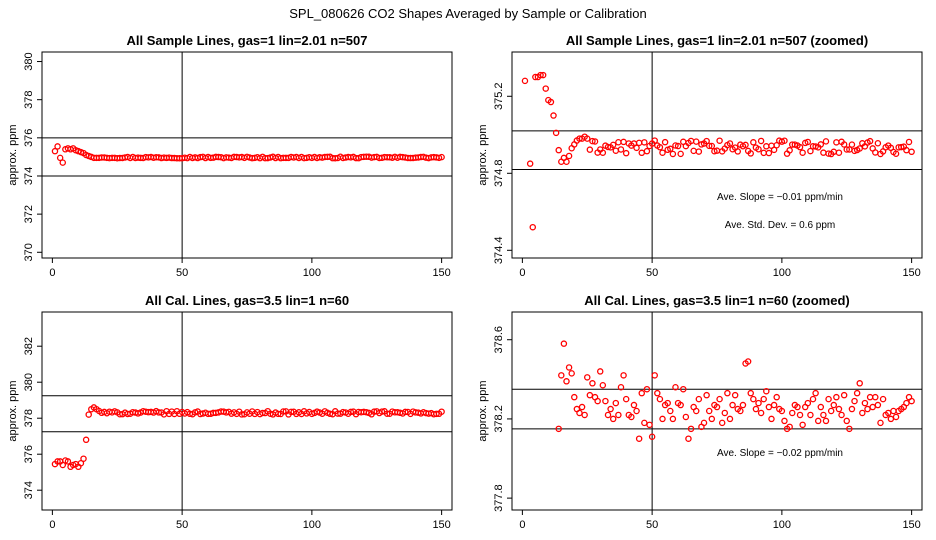 This screenshot has height=540, width=936. Describe the element at coordinates (780, 197) in the screenshot. I see `annotation: Ave. Slope = −0.01 ppm/min` at that location.